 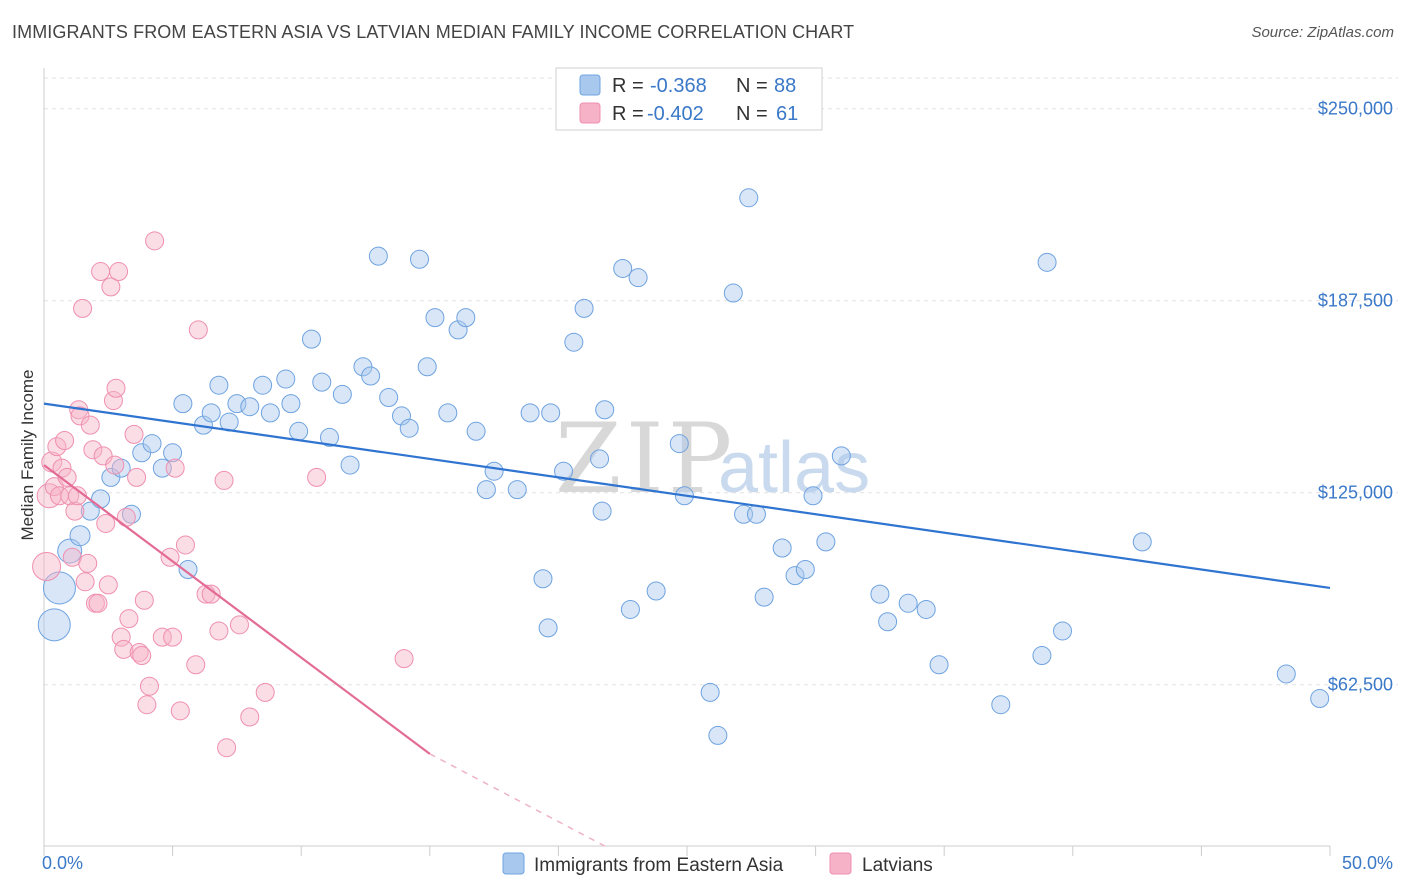 What do you see at coordinates (513, 863) in the screenshot?
I see `bottom-legend-swatch-eastern-asia` at bounding box center [513, 863].